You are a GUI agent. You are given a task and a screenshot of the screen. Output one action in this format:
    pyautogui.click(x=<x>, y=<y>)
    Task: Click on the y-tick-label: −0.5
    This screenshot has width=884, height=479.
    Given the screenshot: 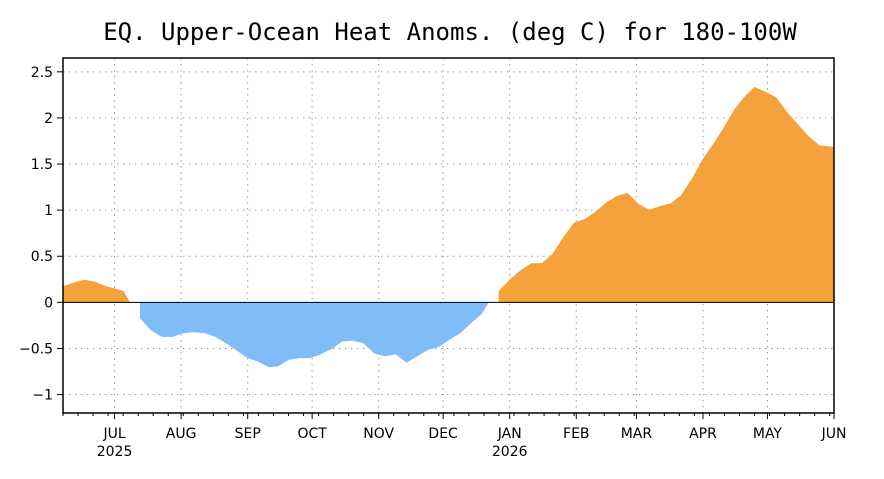 What is the action you would take?
    pyautogui.click(x=36, y=349)
    